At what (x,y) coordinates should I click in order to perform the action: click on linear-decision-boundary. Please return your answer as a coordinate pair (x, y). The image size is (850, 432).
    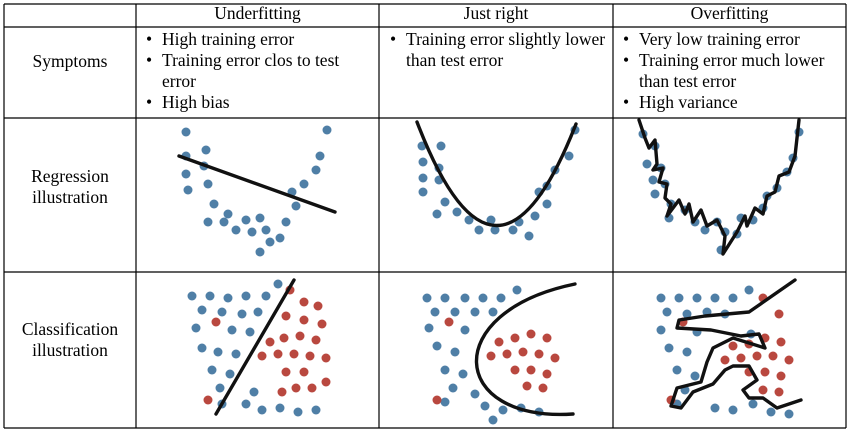
    Looking at the image, I should click on (255, 347).